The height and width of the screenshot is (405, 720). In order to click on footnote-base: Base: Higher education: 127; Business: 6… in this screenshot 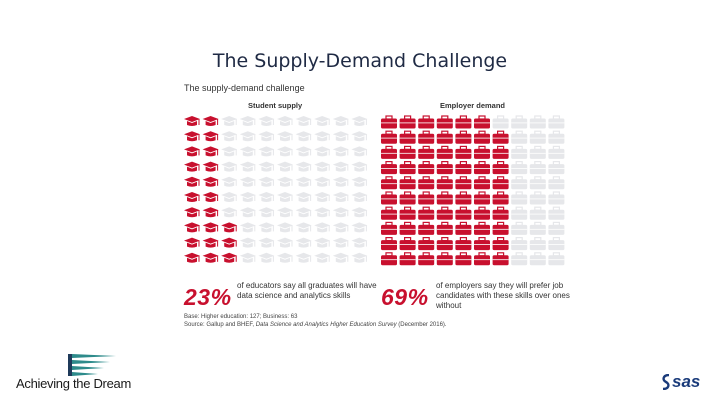, I will do `click(241, 317)`.